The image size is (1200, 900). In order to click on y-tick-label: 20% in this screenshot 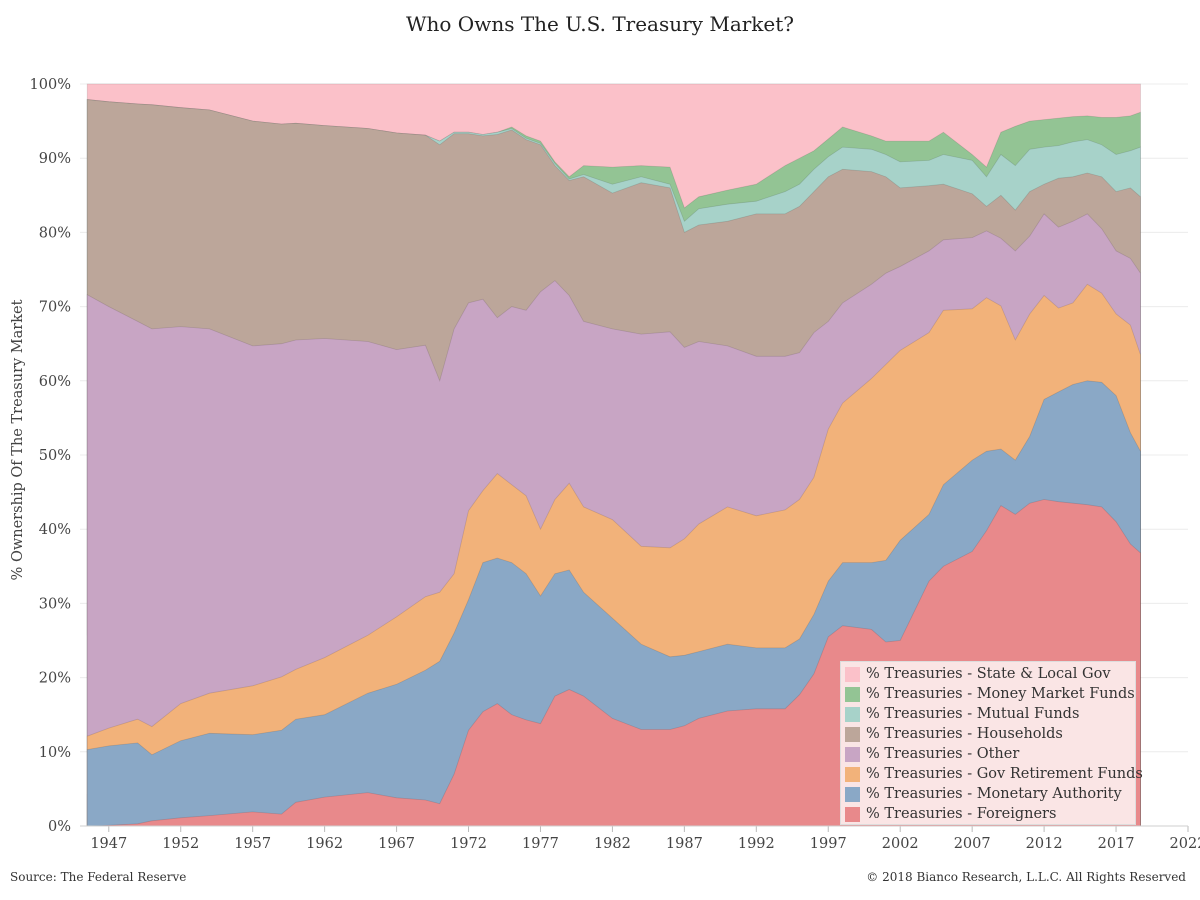, I will do `click(55, 679)`.